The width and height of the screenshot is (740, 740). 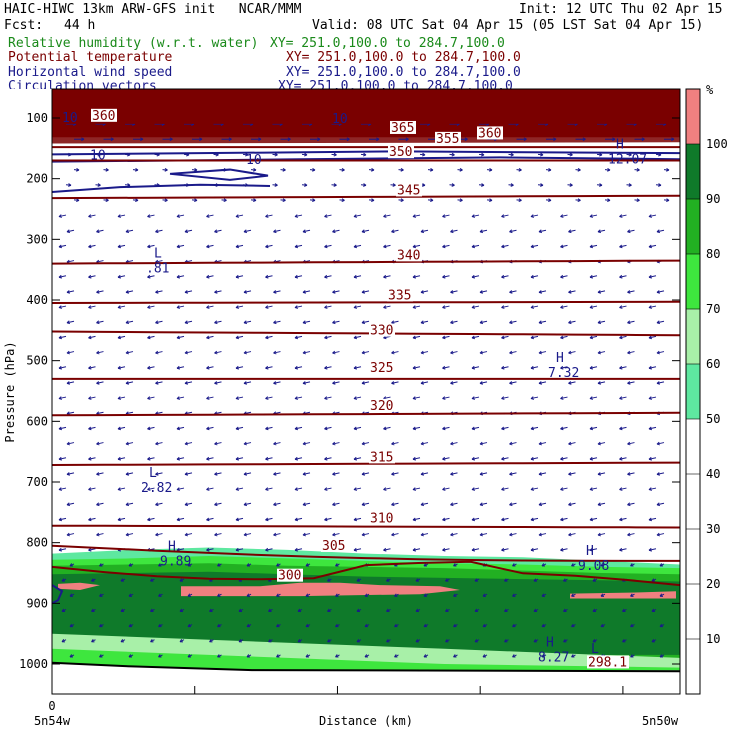 What do you see at coordinates (713, 639) in the screenshot?
I see `colorbar-tick-label: 10` at bounding box center [713, 639].